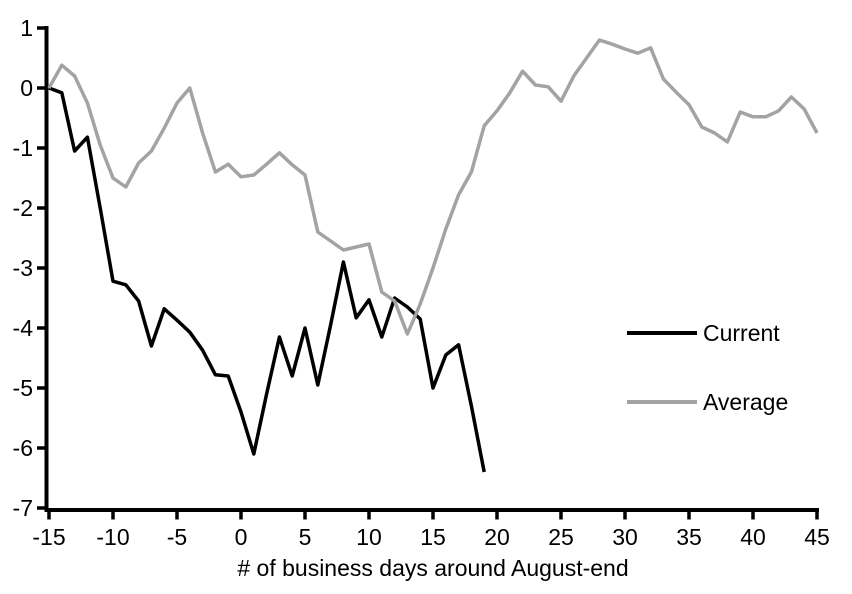  What do you see at coordinates (369, 537) in the screenshot?
I see `x-tick-label: 10` at bounding box center [369, 537].